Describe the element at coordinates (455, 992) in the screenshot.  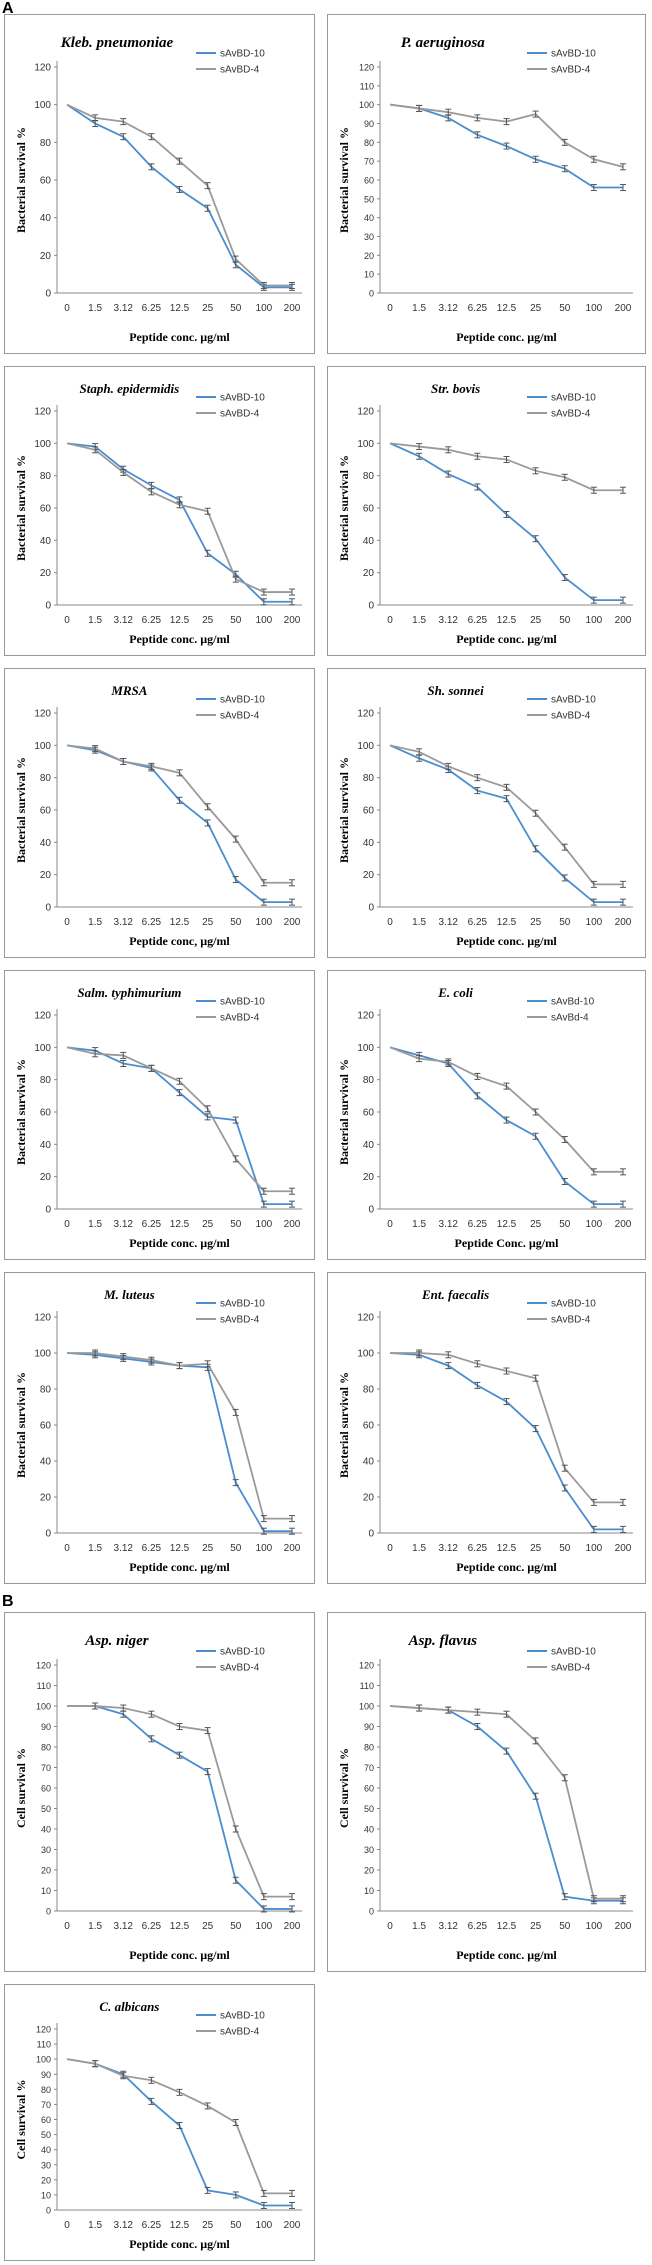
I see `chart-title: E. coli` at that location.